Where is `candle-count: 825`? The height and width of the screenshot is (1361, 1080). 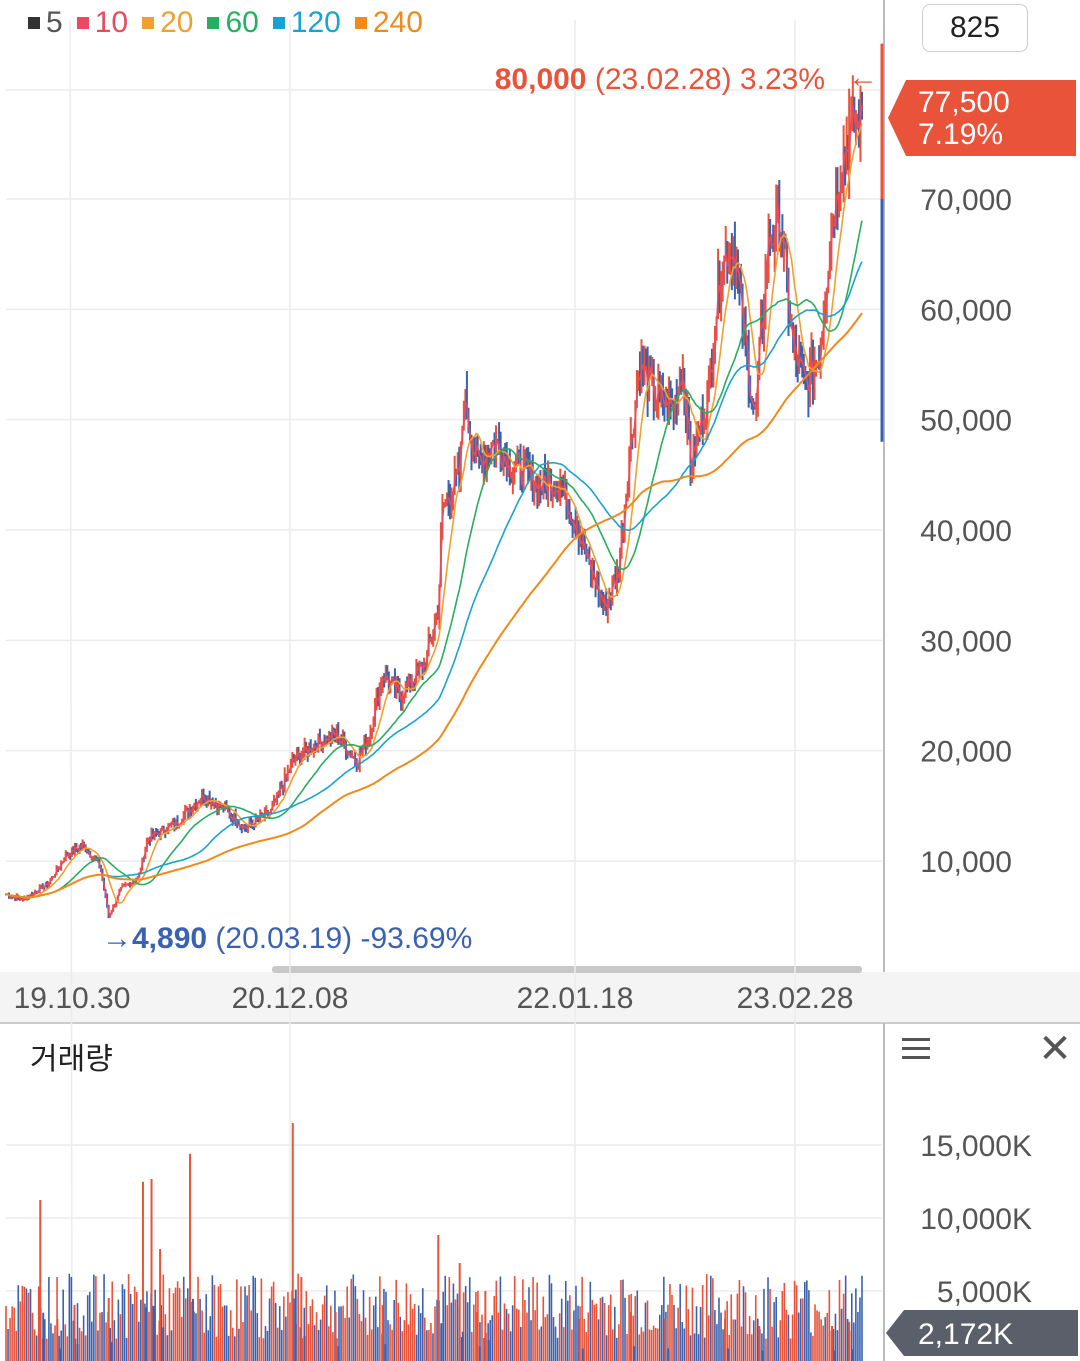
candle-count: 825 is located at coordinates (975, 27).